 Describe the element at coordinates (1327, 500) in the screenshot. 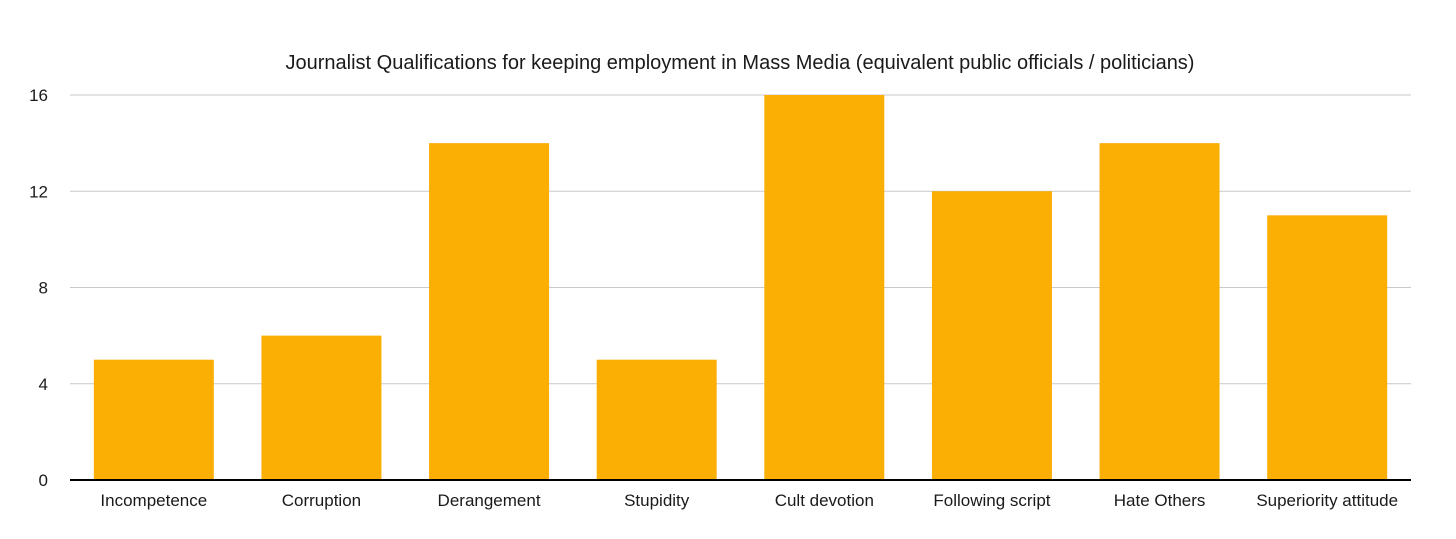

I see `x-category-label: Superiority attitude` at that location.